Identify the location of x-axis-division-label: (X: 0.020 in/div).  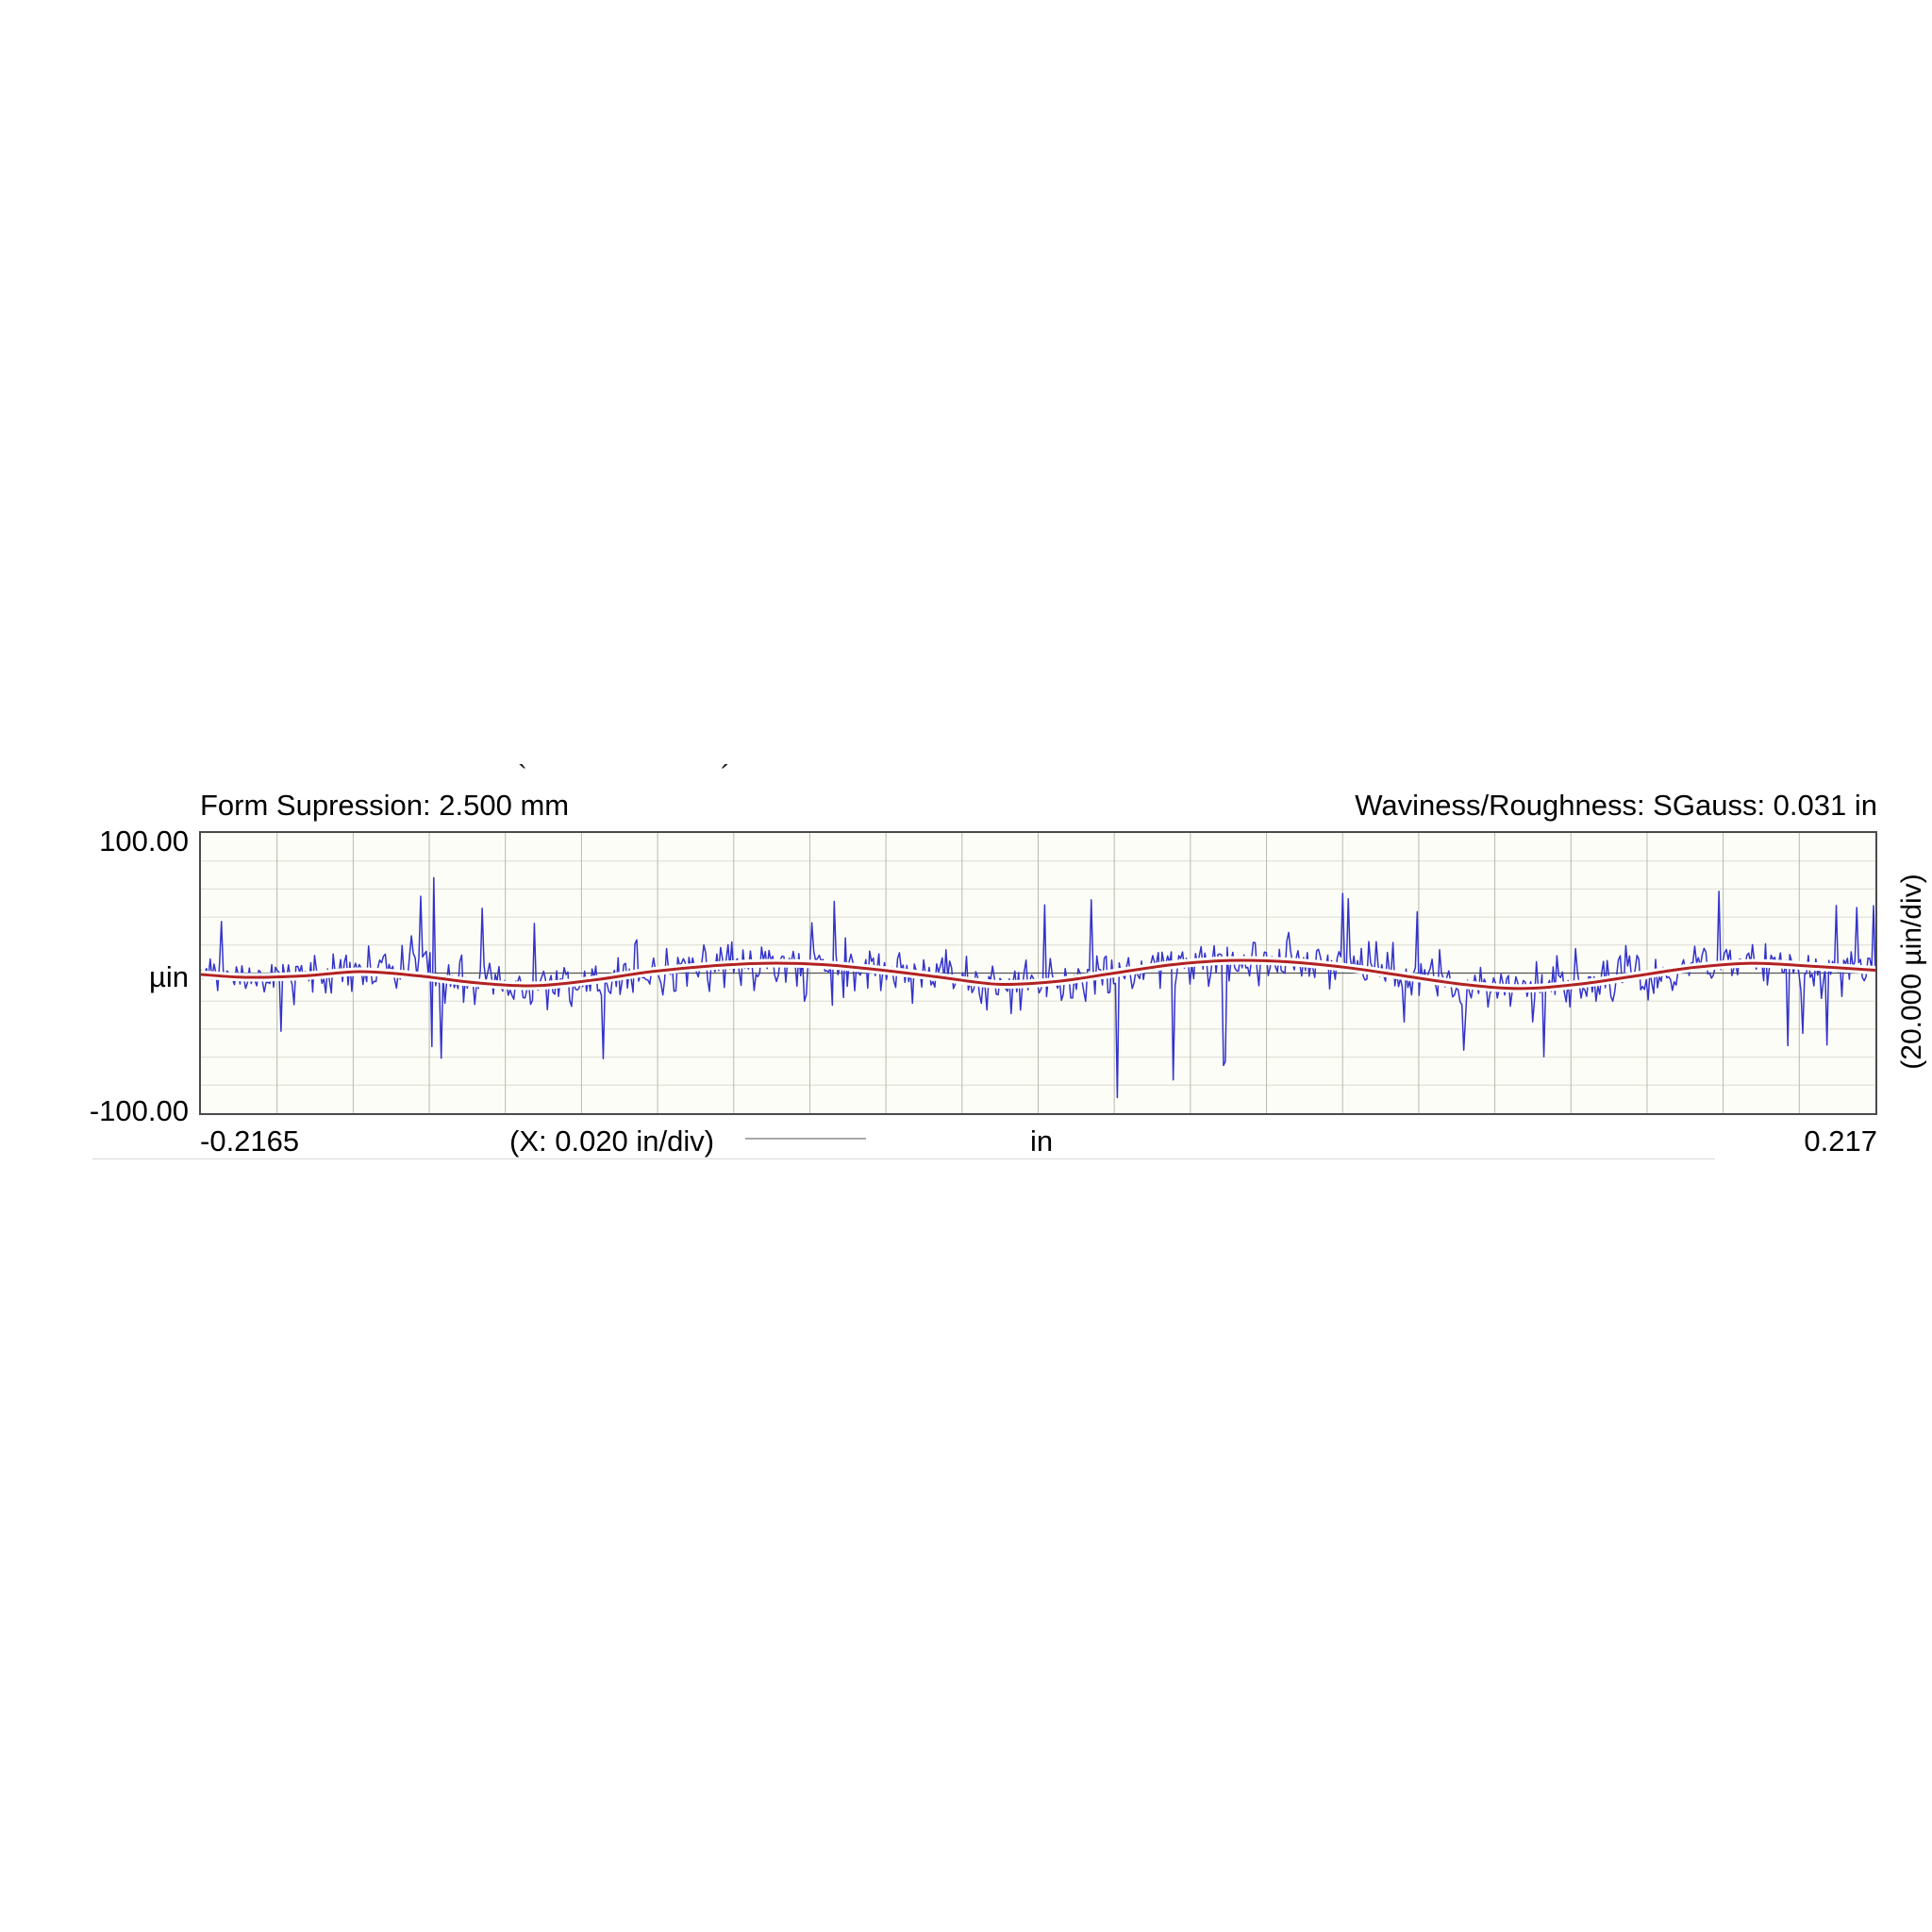
(612, 1141).